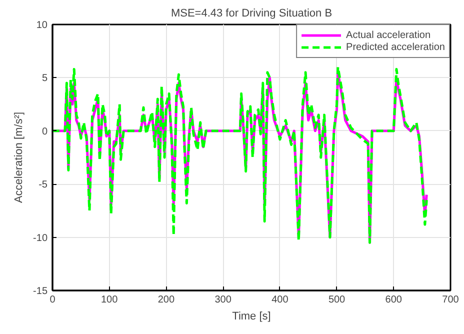 The height and width of the screenshot is (334, 464). I want to click on x-tick-label: 500, so click(337, 300).